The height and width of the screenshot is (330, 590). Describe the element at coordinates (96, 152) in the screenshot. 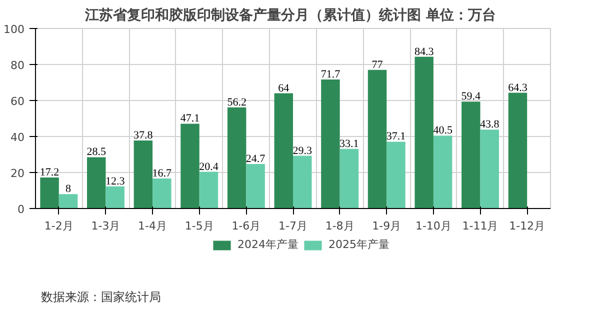

I see `data-label: 28.5` at that location.